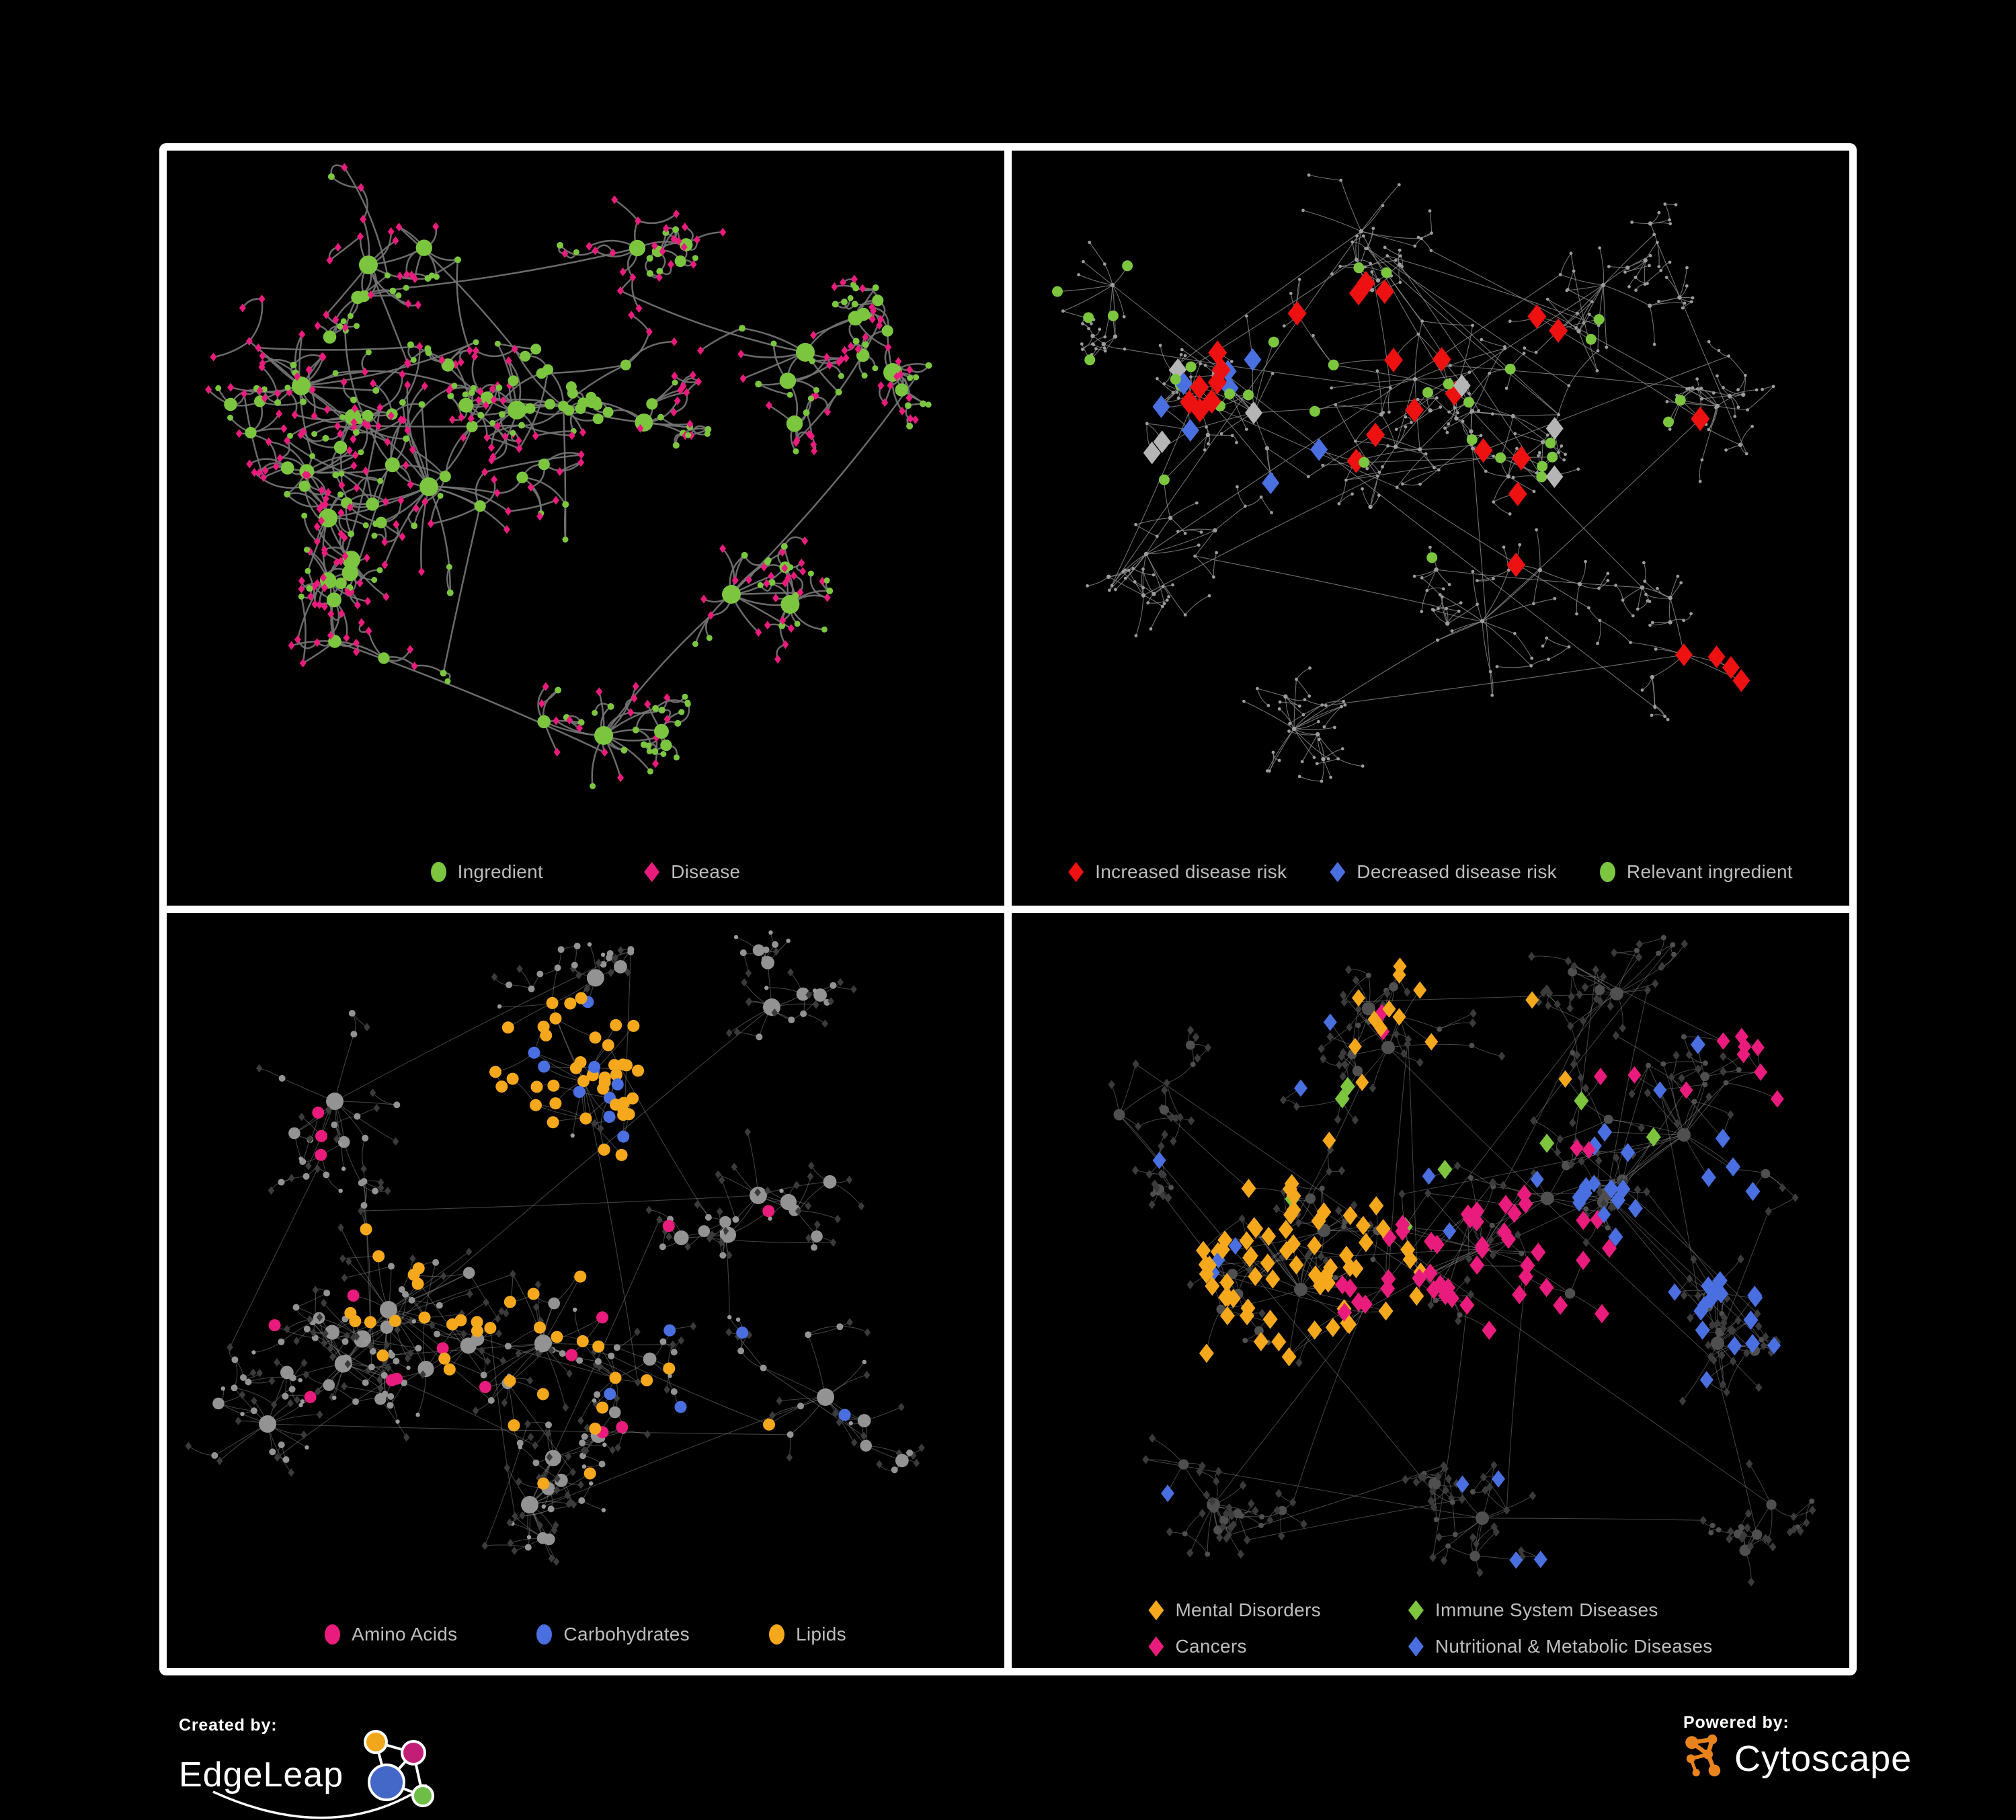  I want to click on legend-item-relevant-ingredient: Relevant ingredient, so click(1696, 872).